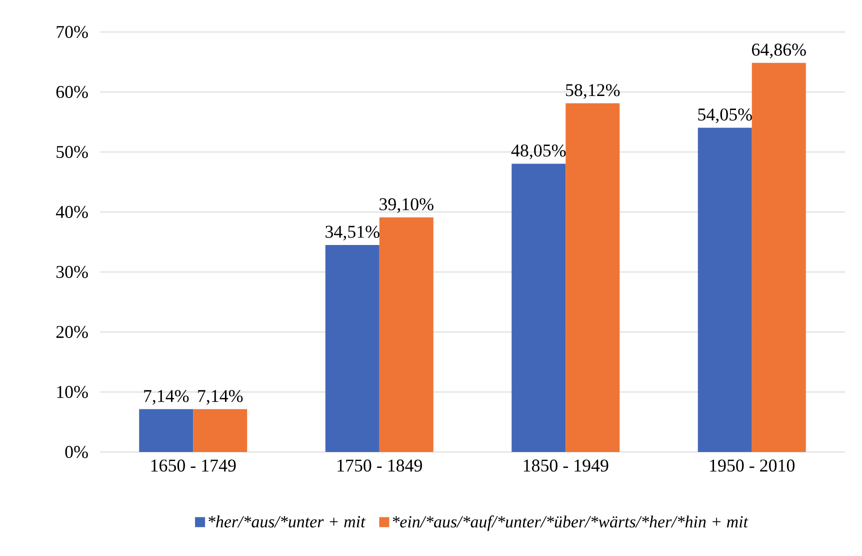  Describe the element at coordinates (193, 466) in the screenshot. I see `x-tick-label: 1650 - 1749` at that location.